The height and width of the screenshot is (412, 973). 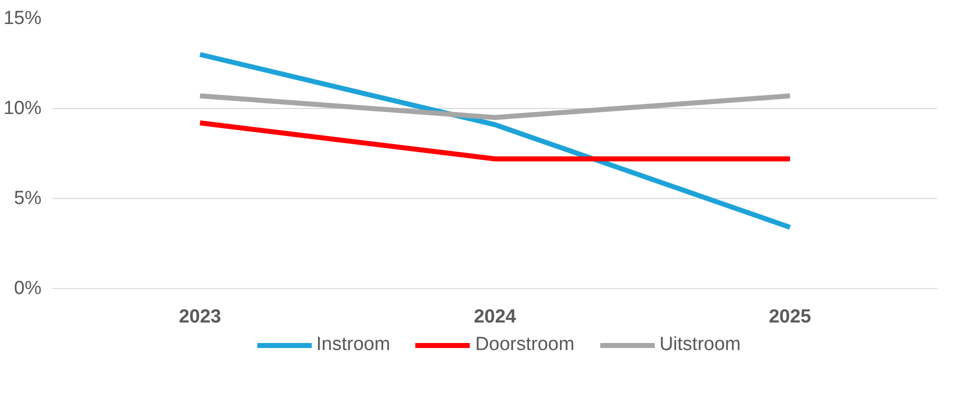 What do you see at coordinates (524, 345) in the screenshot?
I see `legend-label: Doorstroom` at bounding box center [524, 345].